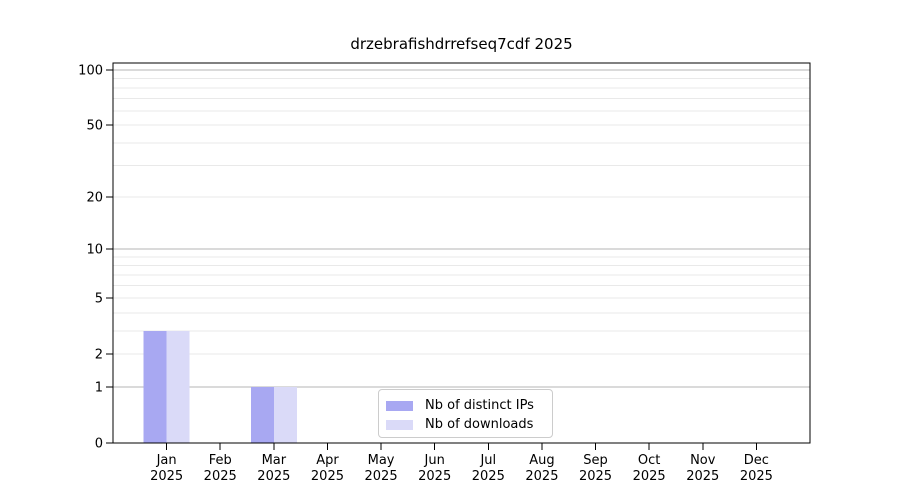 The width and height of the screenshot is (900, 500). What do you see at coordinates (649, 460) in the screenshot?
I see `x-tick-label-month: Oct` at bounding box center [649, 460].